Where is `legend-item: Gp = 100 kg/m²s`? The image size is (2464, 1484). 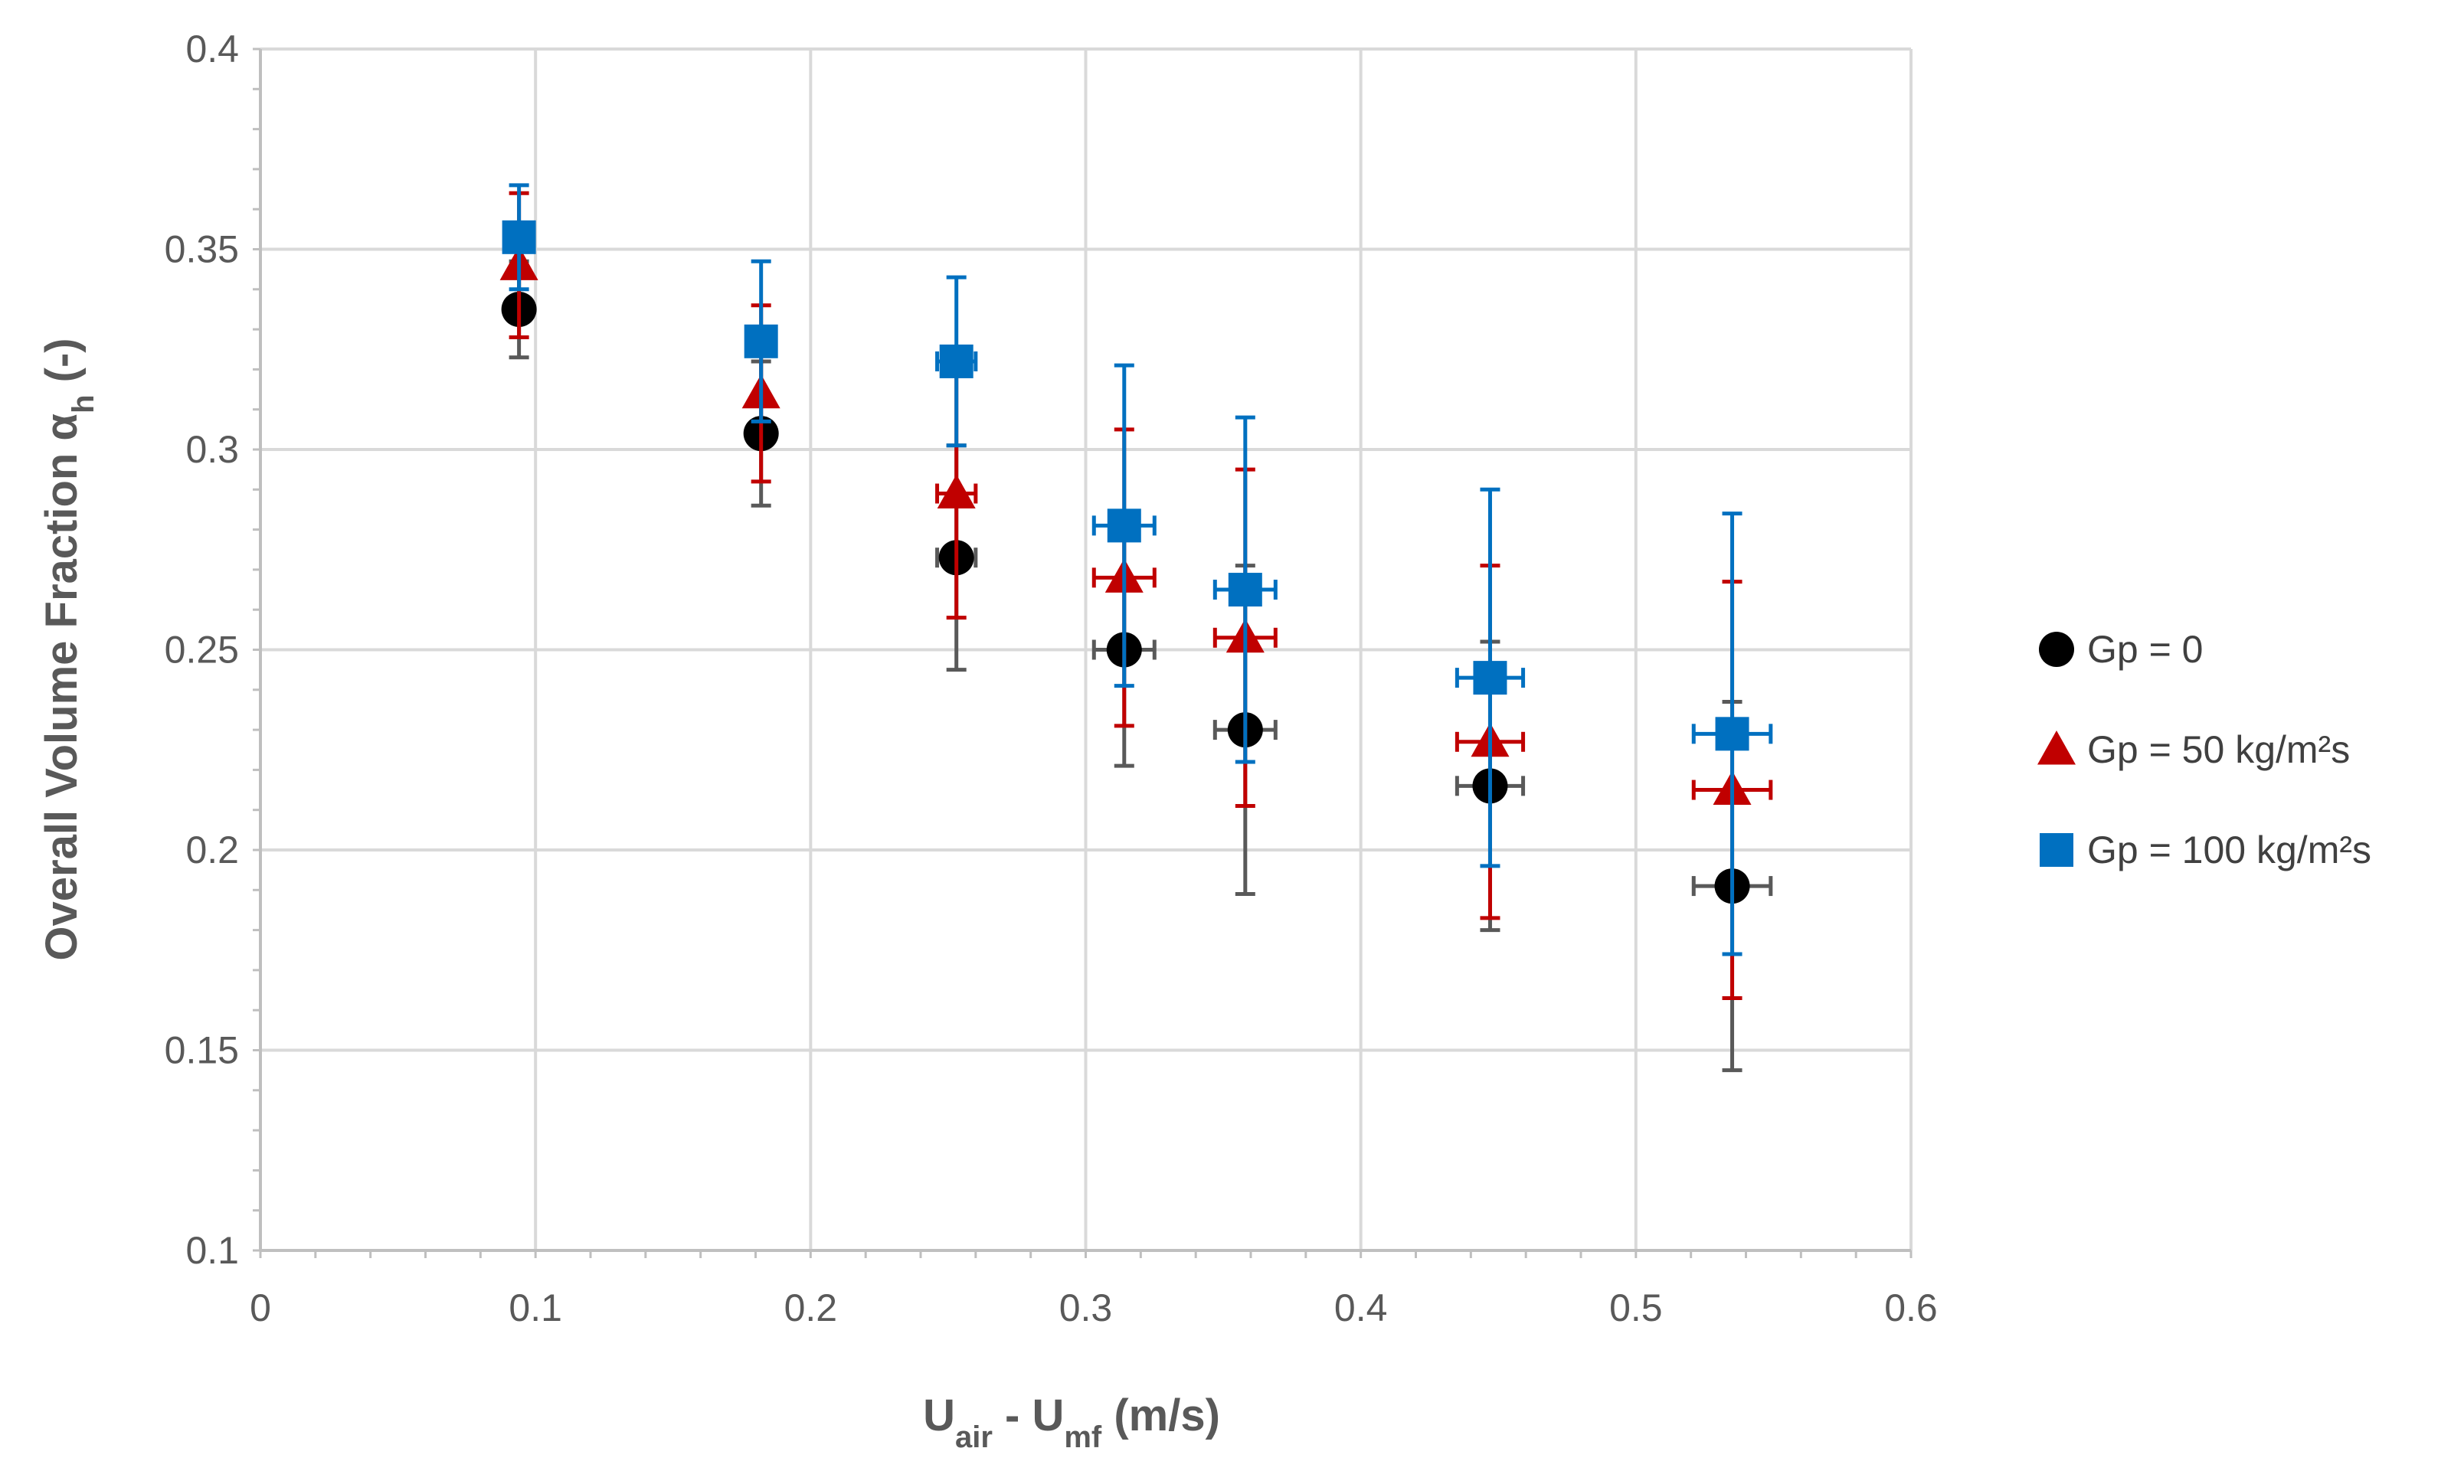
legend-item: Gp = 100 kg/m²s is located at coordinates (2205, 850).